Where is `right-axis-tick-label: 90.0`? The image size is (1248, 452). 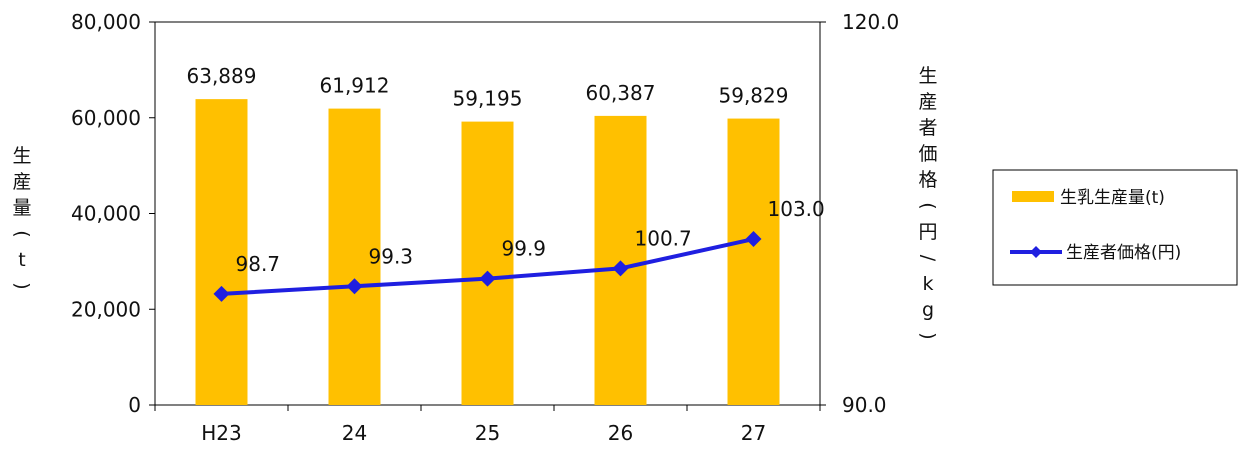
right-axis-tick-label: 90.0 is located at coordinates (864, 405).